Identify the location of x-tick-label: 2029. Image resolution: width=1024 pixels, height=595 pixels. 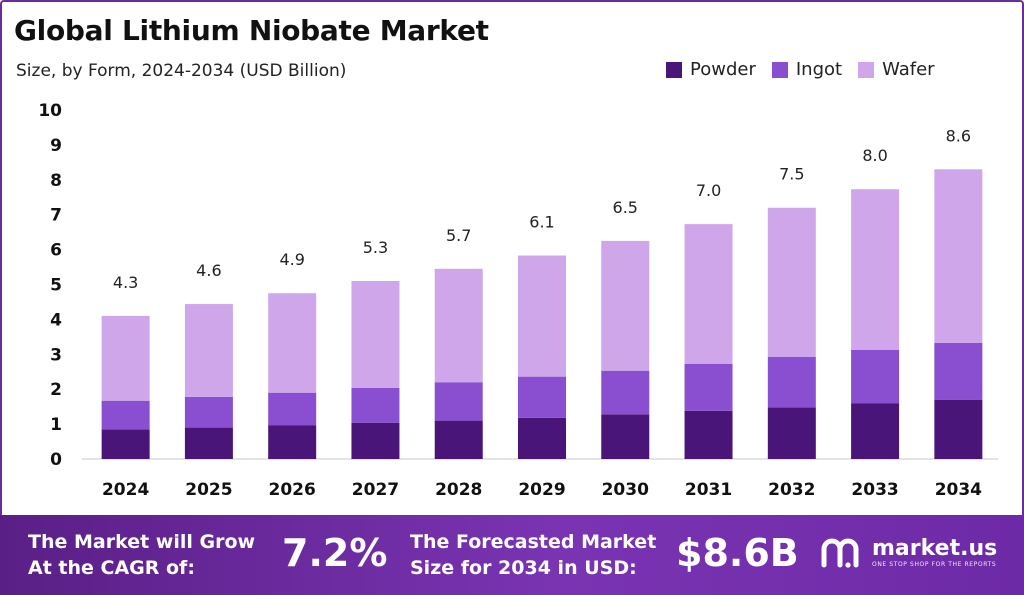
(541, 490).